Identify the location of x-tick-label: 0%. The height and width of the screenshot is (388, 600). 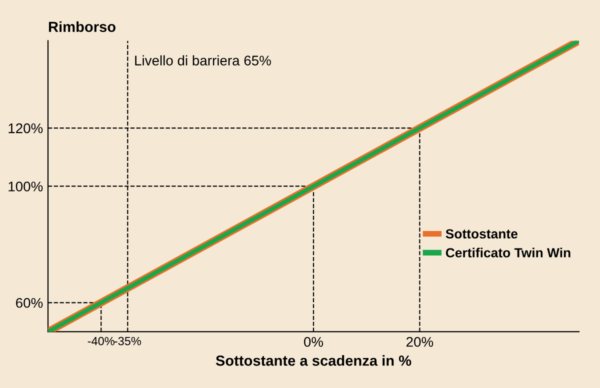
(314, 341).